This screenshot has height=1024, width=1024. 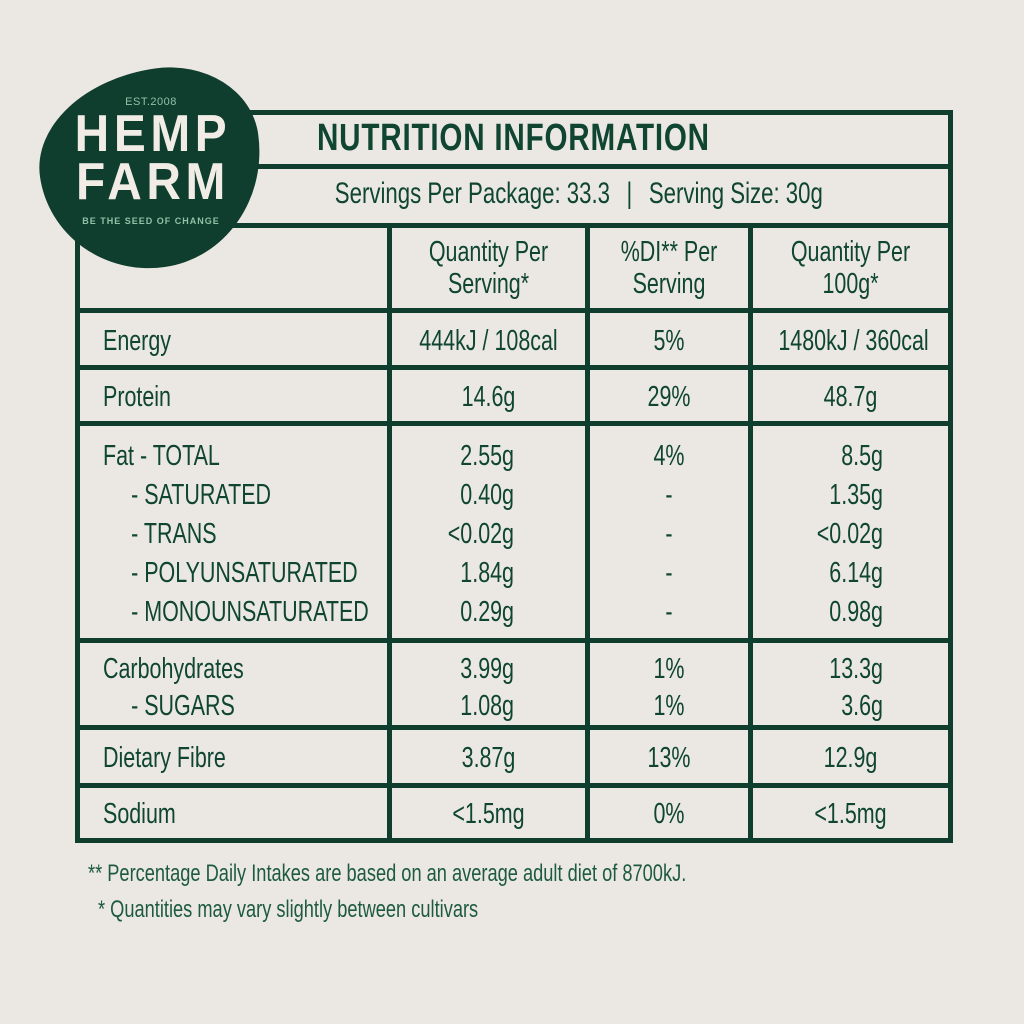 What do you see at coordinates (853, 341) in the screenshot?
I see `energy-per-100g: 1480kJ / 360cal` at bounding box center [853, 341].